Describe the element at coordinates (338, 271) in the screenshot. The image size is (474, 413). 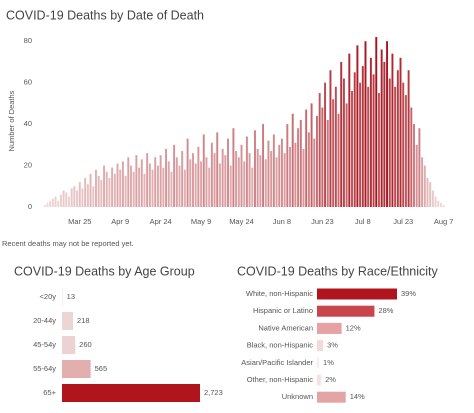
I see `chart-title: COVID-19 Deaths by Race/Ethnicity` at that location.